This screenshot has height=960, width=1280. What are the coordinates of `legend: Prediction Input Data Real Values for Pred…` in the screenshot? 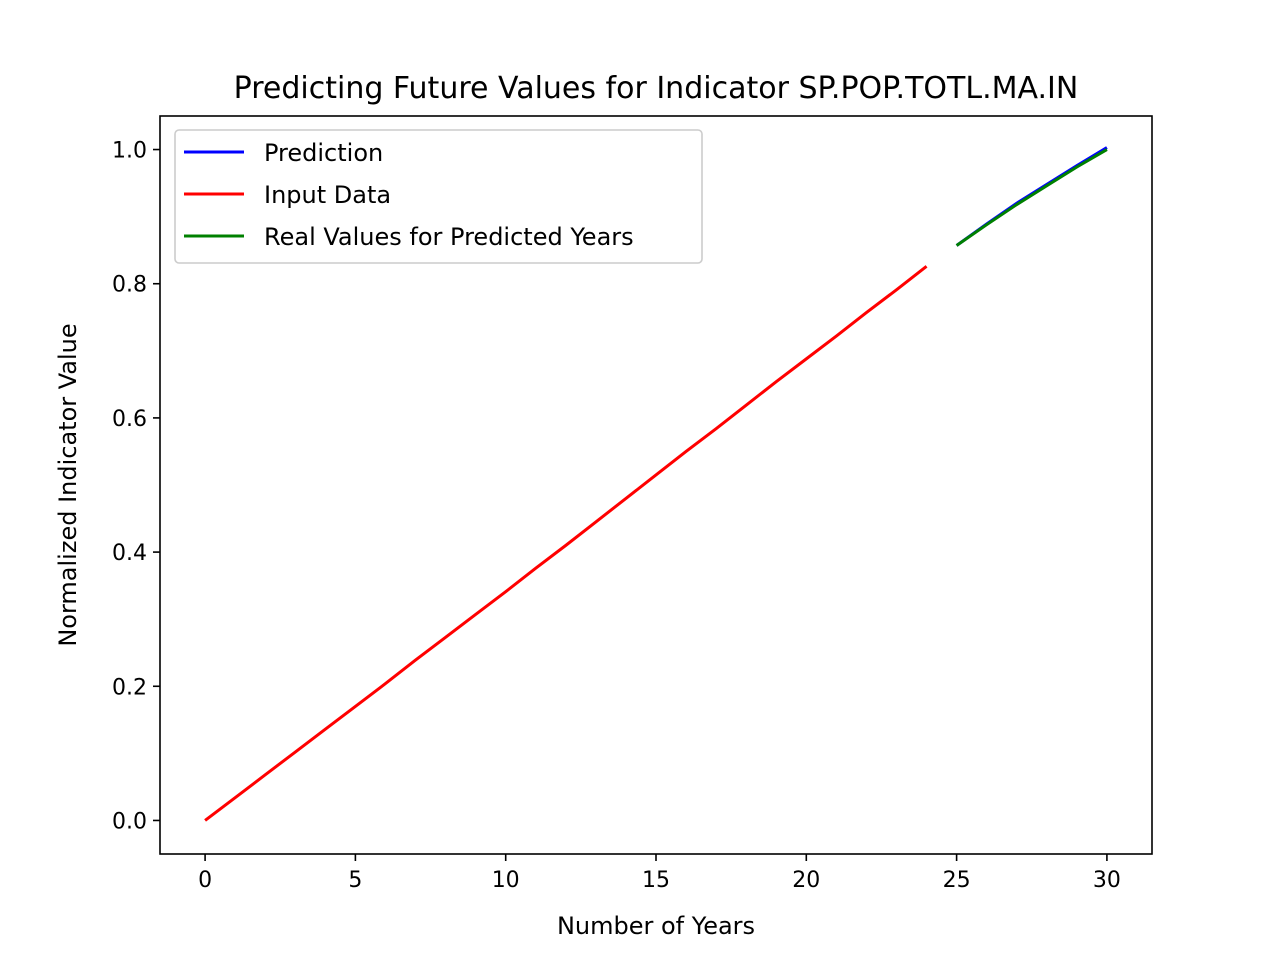 It's located at (438, 196).